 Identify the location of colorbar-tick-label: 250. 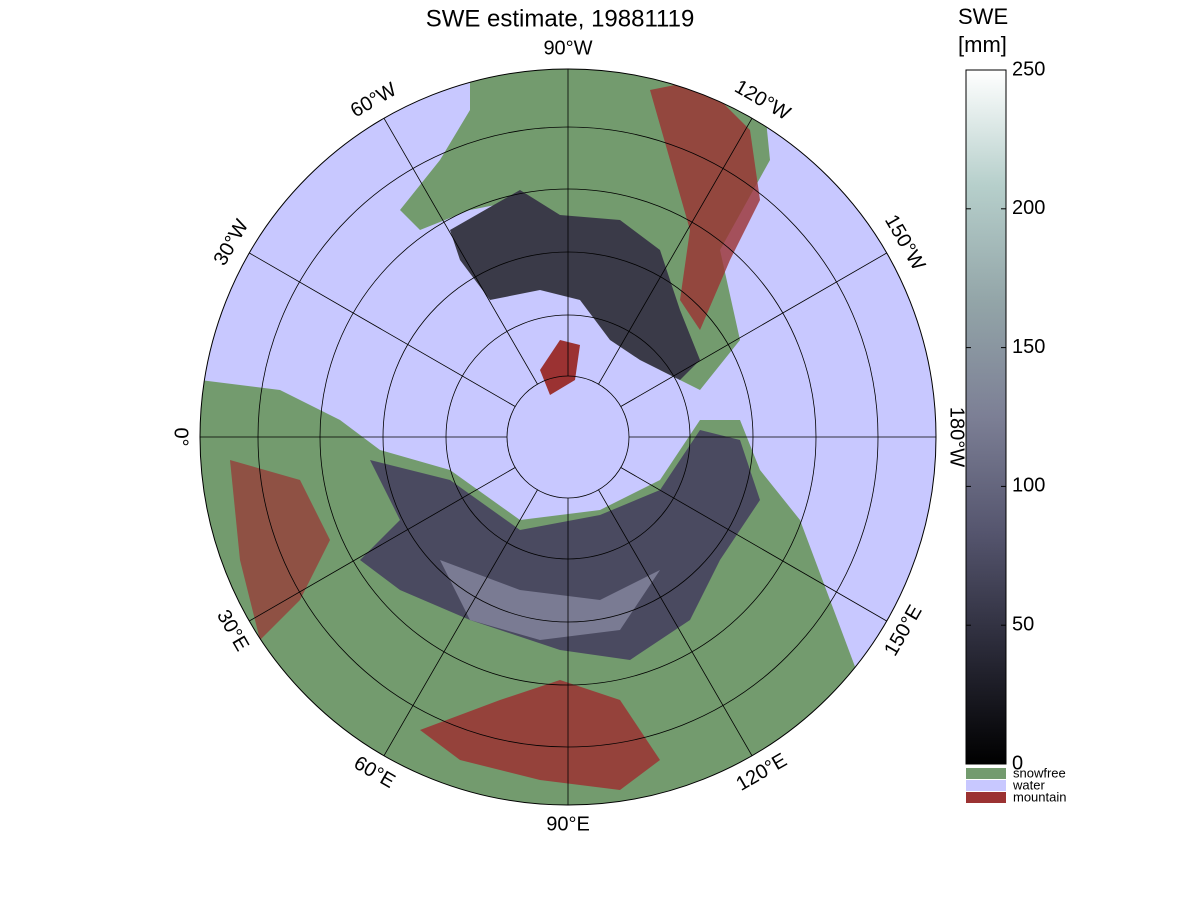
(1028, 69).